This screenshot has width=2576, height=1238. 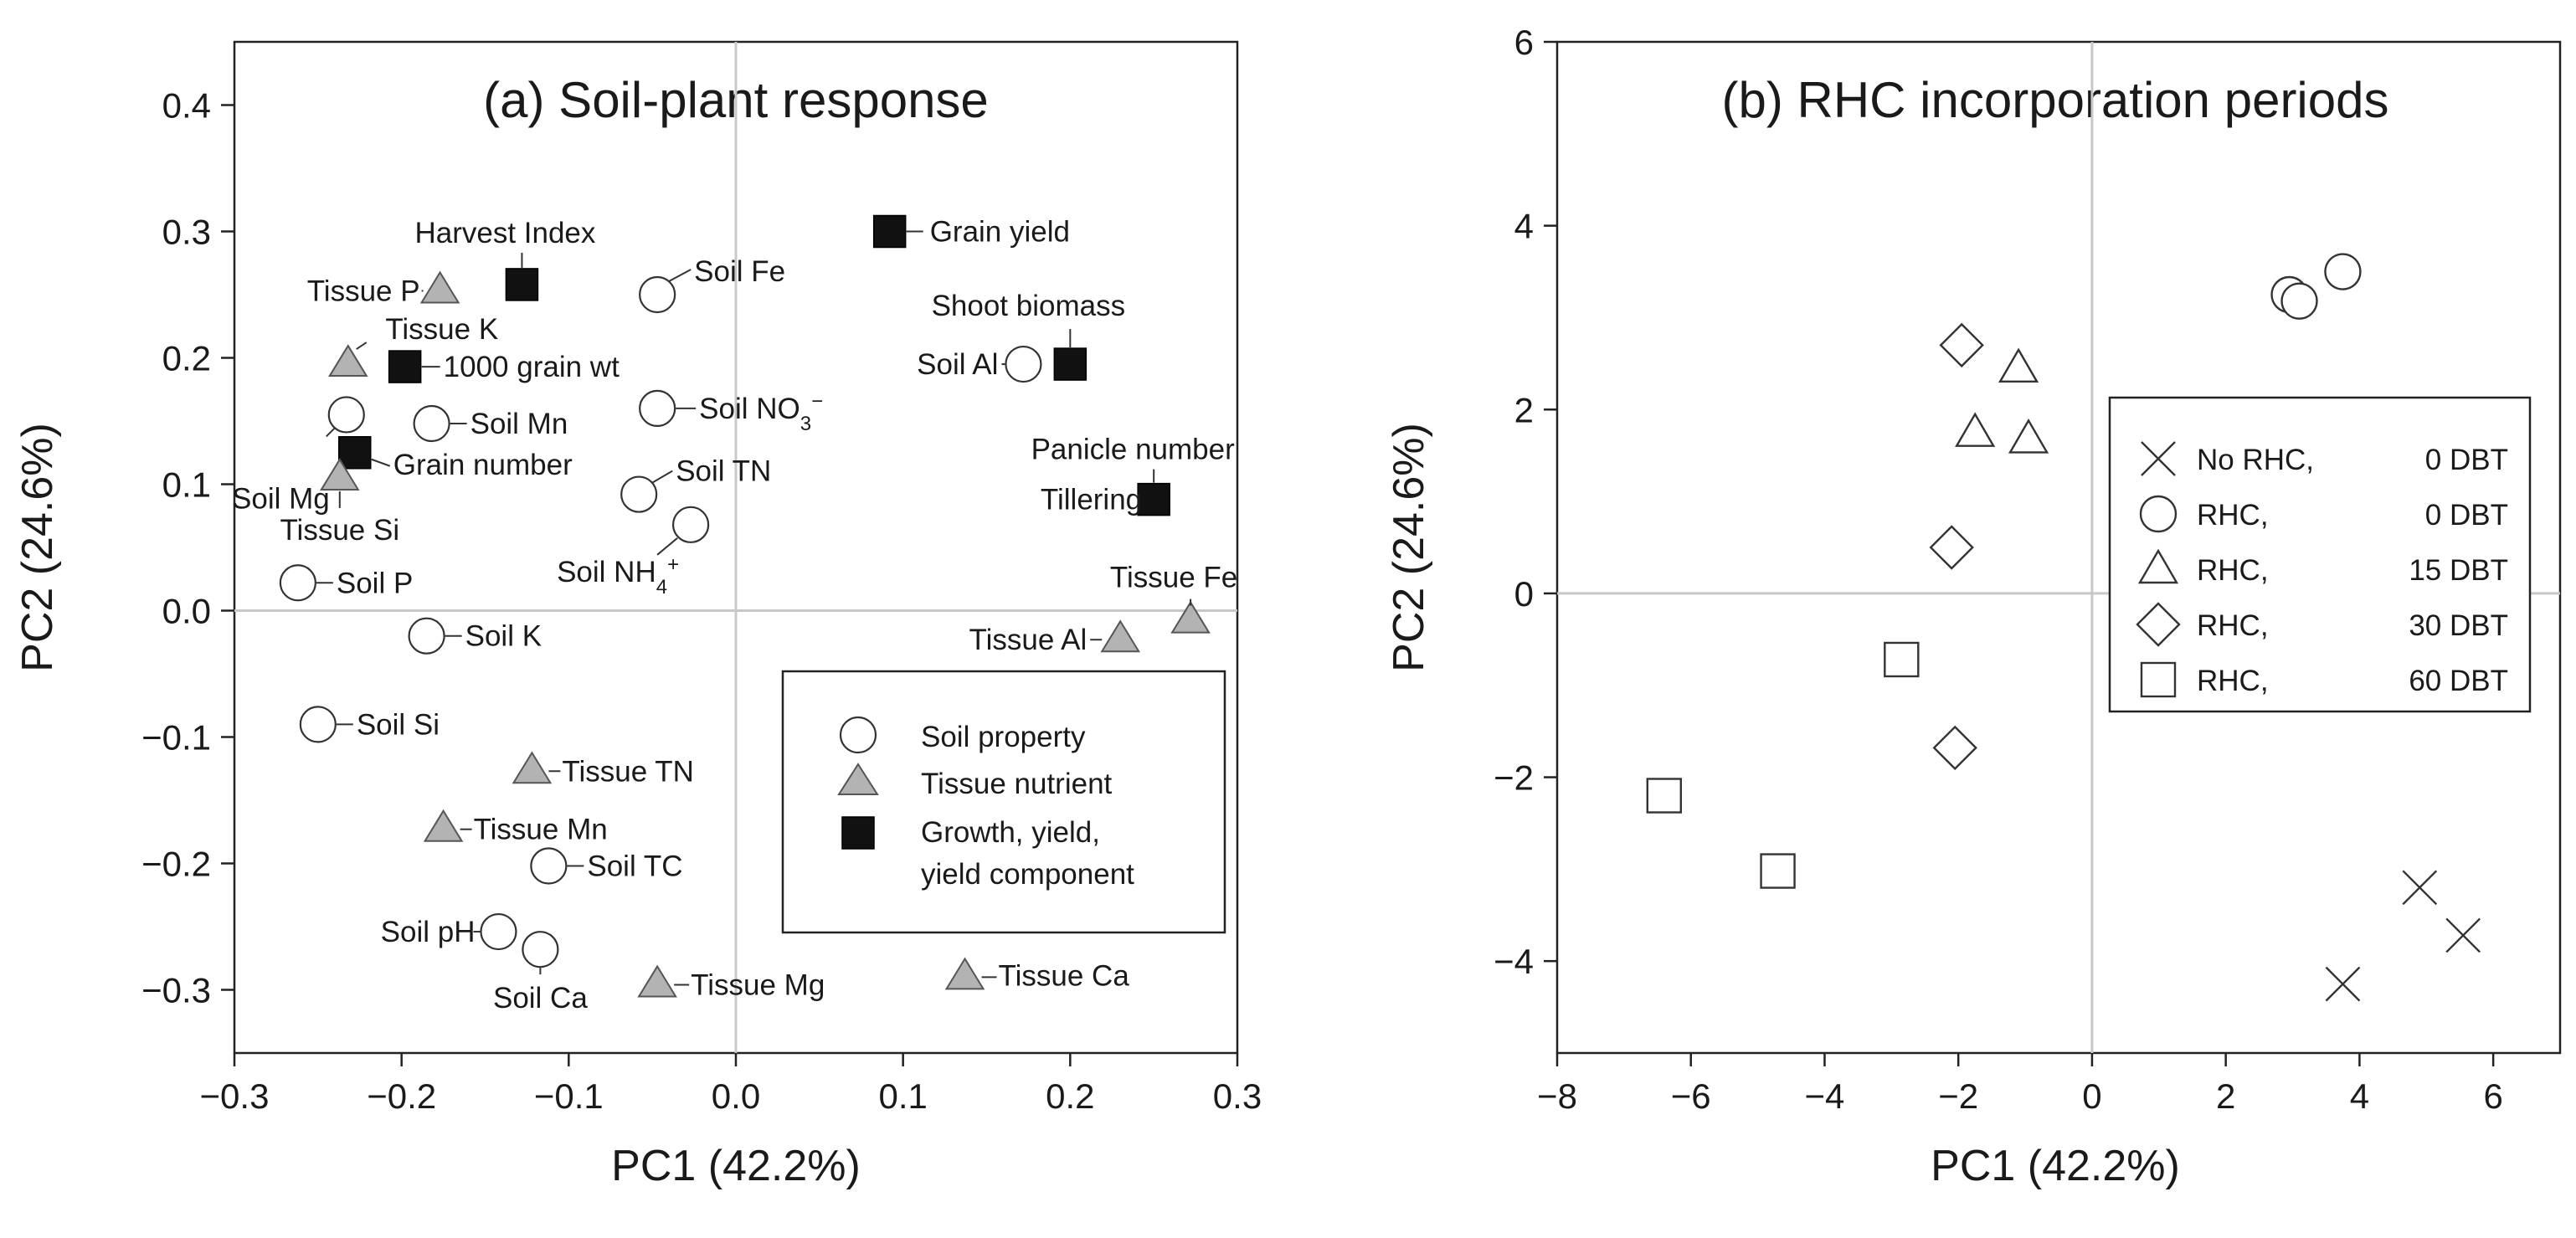 I want to click on point-label-soil-fe: Soil Fe, so click(x=740, y=271).